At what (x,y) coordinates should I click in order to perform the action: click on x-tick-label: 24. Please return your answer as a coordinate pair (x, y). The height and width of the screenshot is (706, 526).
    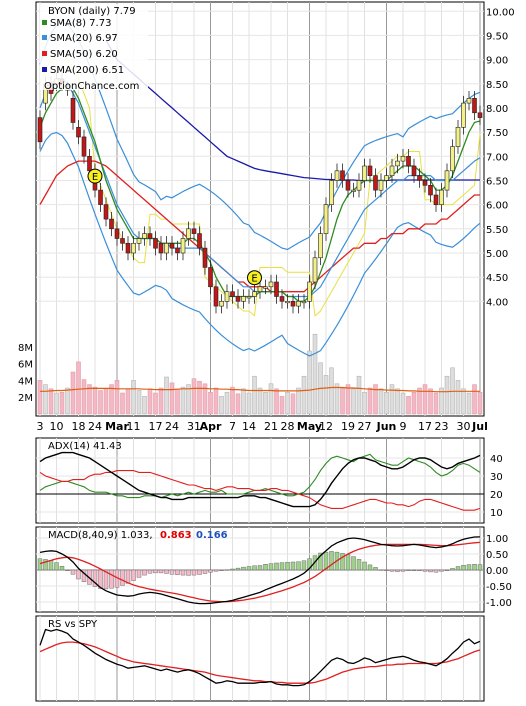
    Looking at the image, I should click on (95, 426).